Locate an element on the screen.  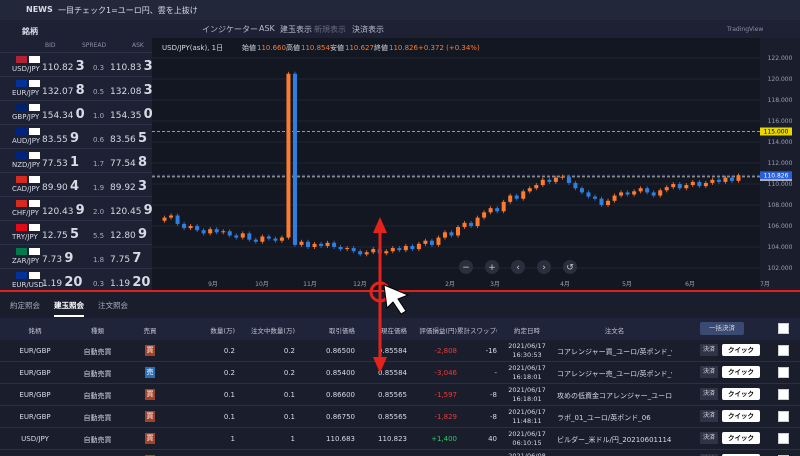
rate-row: ZAR/JPY 7.73 9 1.8 7.75 7 is located at coordinates (76, 256).